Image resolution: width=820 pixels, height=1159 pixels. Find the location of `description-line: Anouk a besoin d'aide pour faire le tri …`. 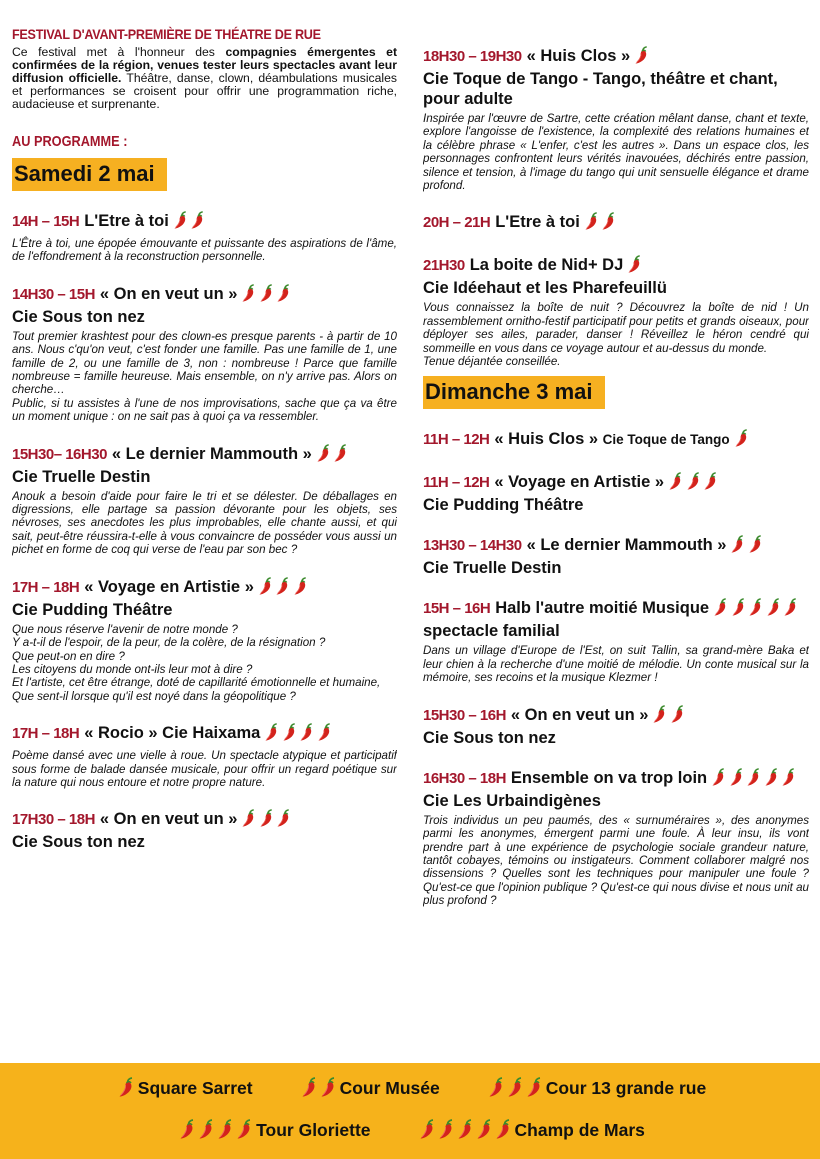

description-line: Anouk a besoin d'aide pour faire le tri … is located at coordinates (204, 523).